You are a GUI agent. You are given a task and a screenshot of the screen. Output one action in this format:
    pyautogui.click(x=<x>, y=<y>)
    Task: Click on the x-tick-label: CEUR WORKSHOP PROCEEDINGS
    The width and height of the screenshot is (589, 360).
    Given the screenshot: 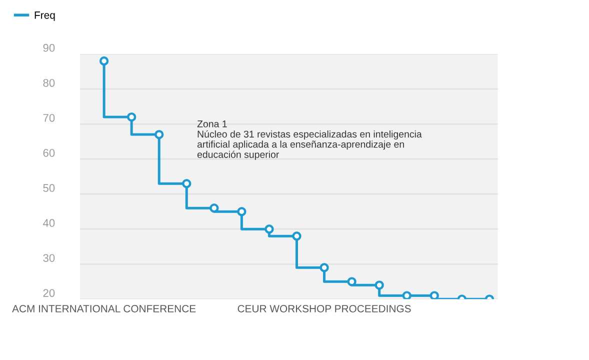 What is the action you would take?
    pyautogui.click(x=324, y=308)
    